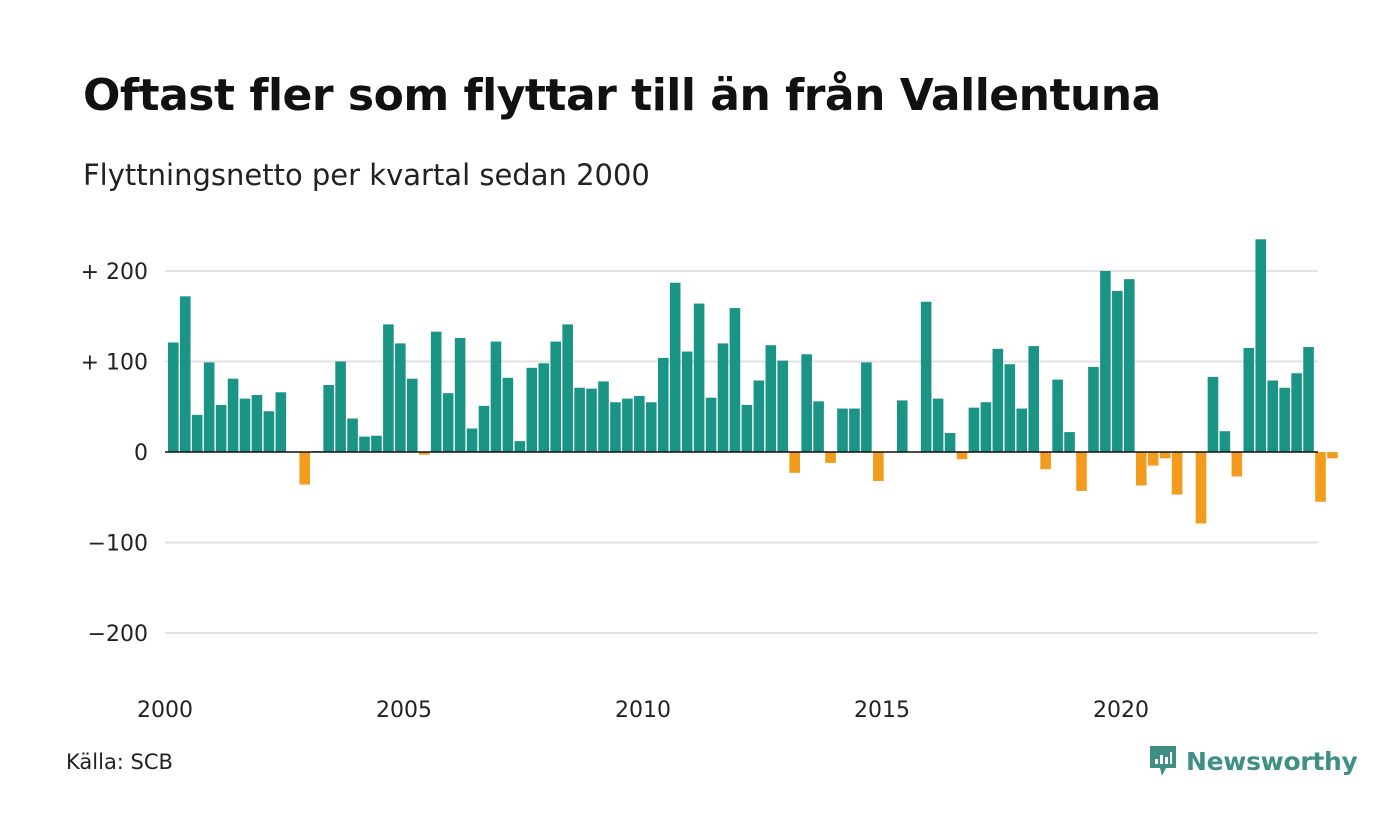 Image resolution: width=1400 pixels, height=840 pixels. Describe the element at coordinates (118, 634) in the screenshot. I see `y-tick-label: −200` at that location.